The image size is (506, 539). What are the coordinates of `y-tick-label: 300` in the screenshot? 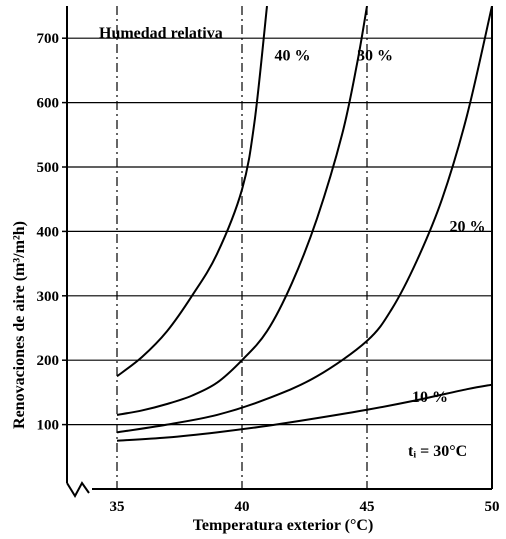 It's located at (48, 297).